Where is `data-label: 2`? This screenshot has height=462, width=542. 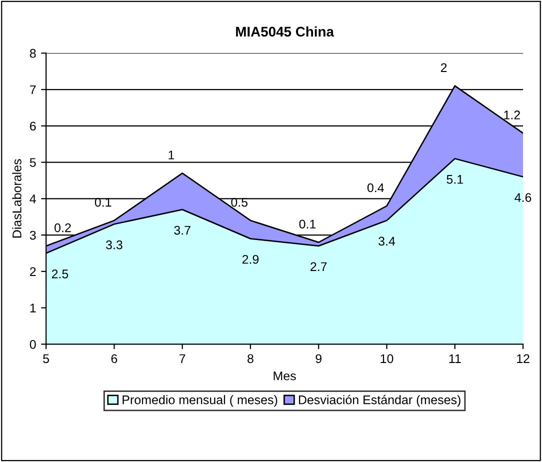 data-label: 2 is located at coordinates (443, 67).